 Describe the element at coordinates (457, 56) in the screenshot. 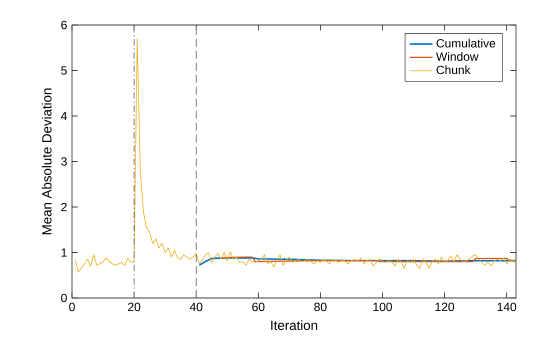

I see `legend-label: Window` at that location.